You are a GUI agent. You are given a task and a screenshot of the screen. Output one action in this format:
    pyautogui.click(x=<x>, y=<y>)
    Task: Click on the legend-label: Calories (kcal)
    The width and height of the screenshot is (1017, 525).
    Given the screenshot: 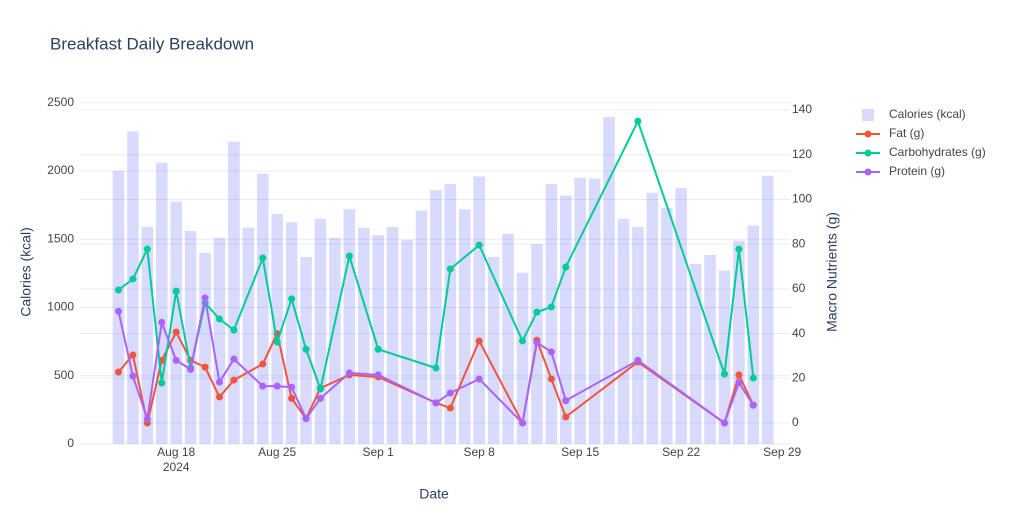 What is the action you would take?
    pyautogui.click(x=927, y=114)
    